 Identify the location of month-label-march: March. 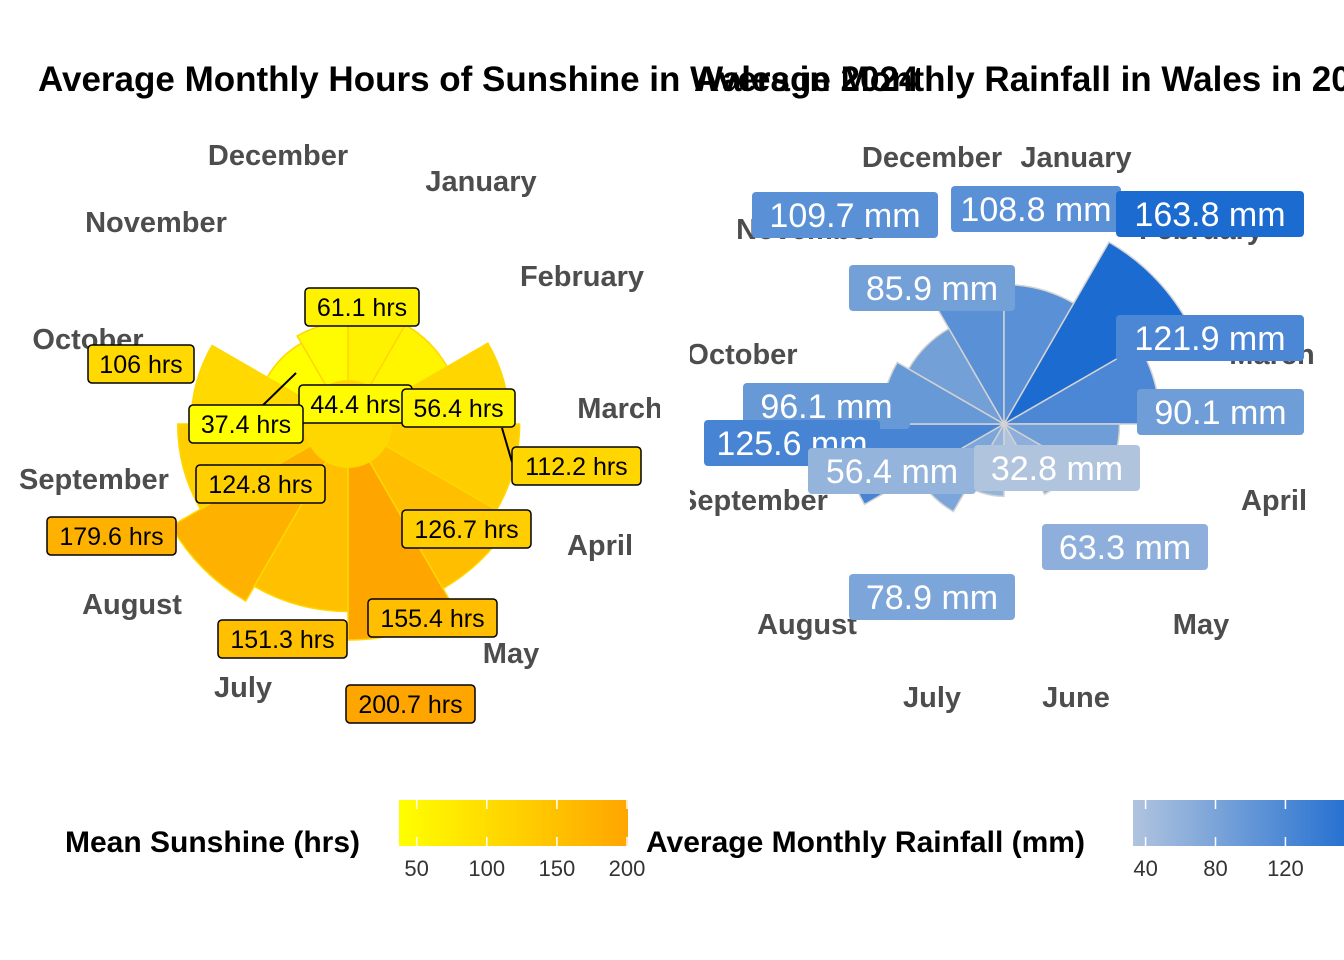
(619, 409).